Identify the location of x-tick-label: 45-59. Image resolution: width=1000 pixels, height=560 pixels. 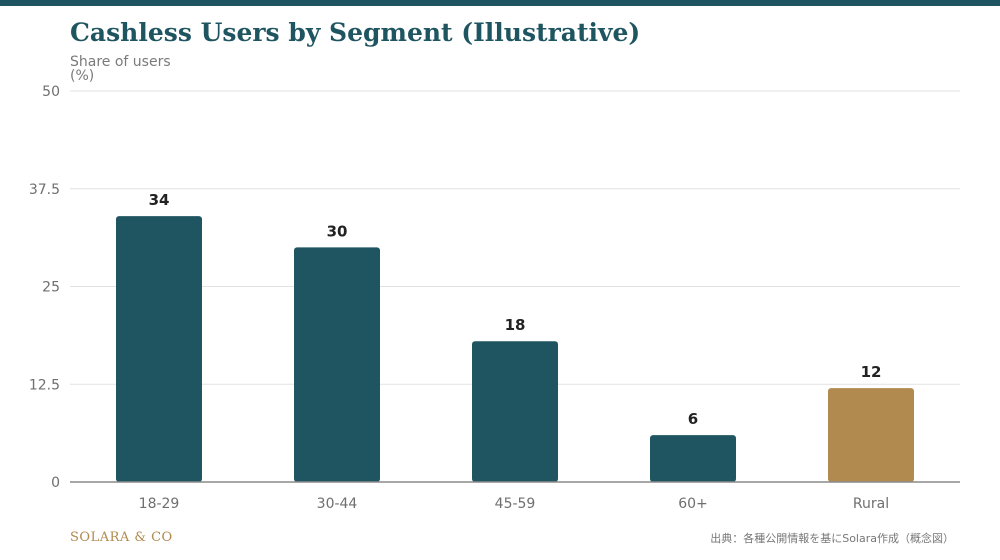
(515, 504).